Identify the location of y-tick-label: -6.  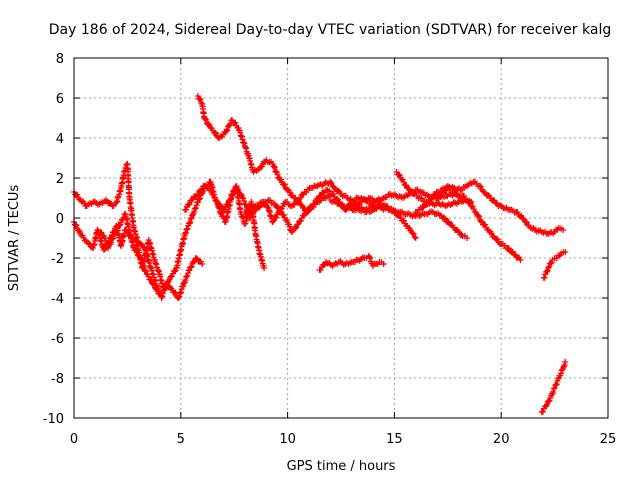
(57, 339).